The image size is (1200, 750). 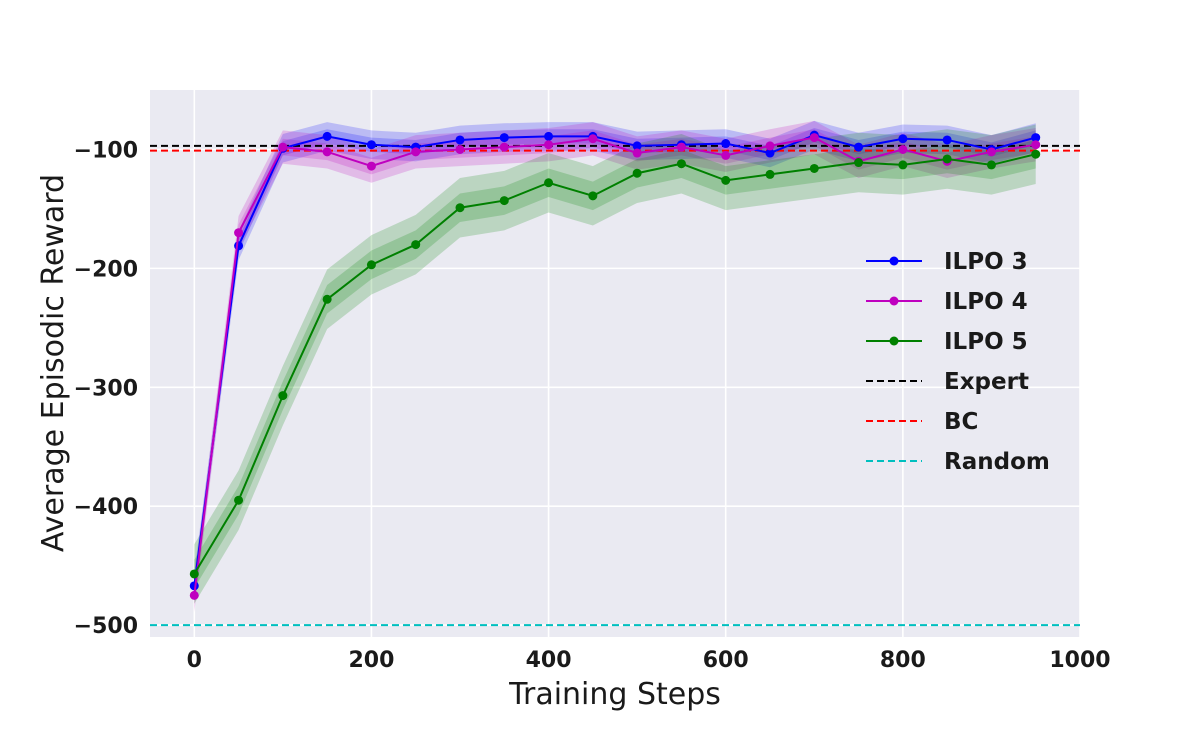 I want to click on x-tick-label: 200, so click(x=371, y=660).